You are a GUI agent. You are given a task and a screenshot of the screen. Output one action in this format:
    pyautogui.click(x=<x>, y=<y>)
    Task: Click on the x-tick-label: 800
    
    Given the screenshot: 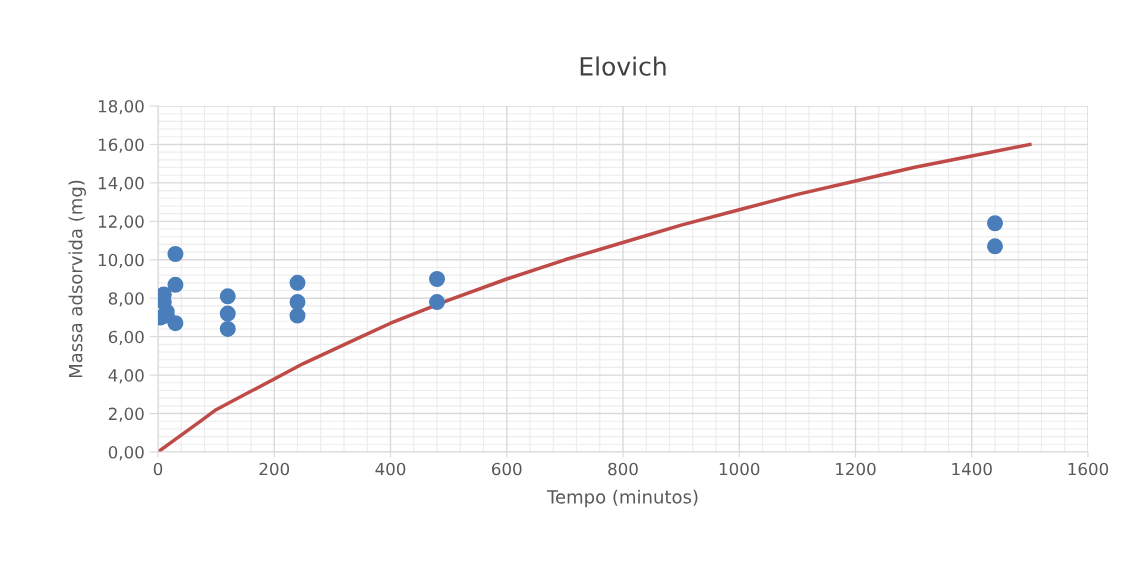 What is the action you would take?
    pyautogui.click(x=623, y=469)
    